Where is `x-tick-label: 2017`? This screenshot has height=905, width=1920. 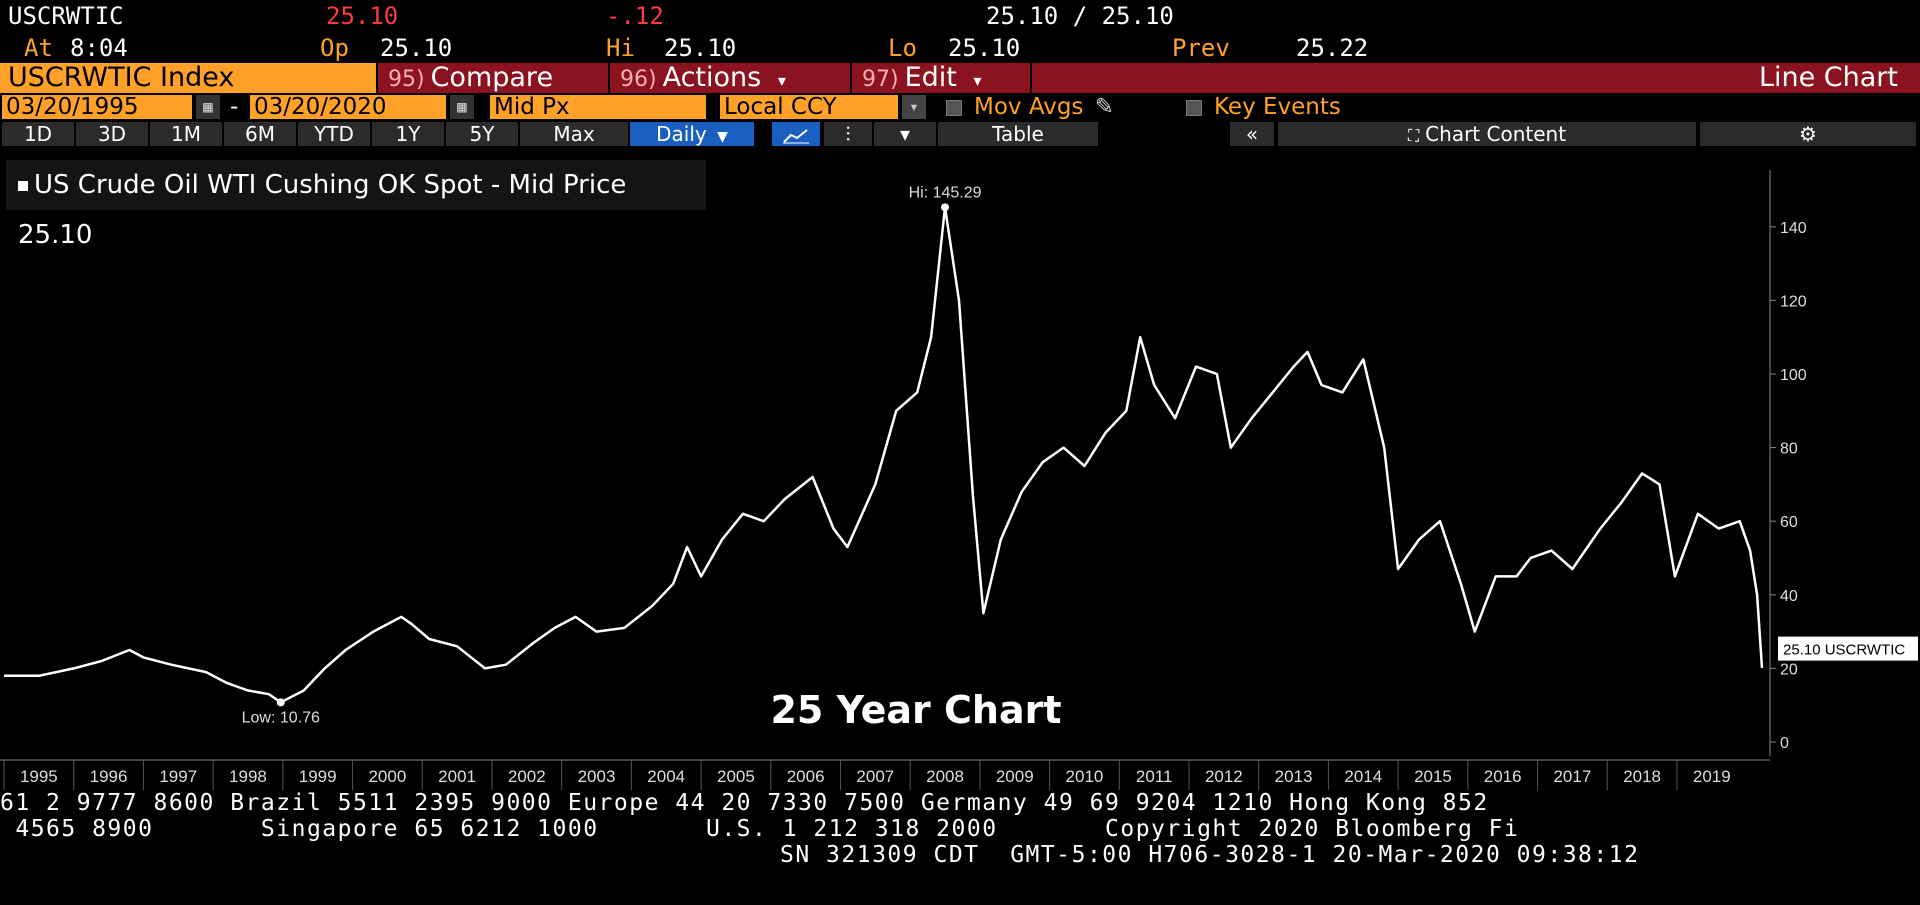
x-tick-label: 2017 is located at coordinates (1572, 776).